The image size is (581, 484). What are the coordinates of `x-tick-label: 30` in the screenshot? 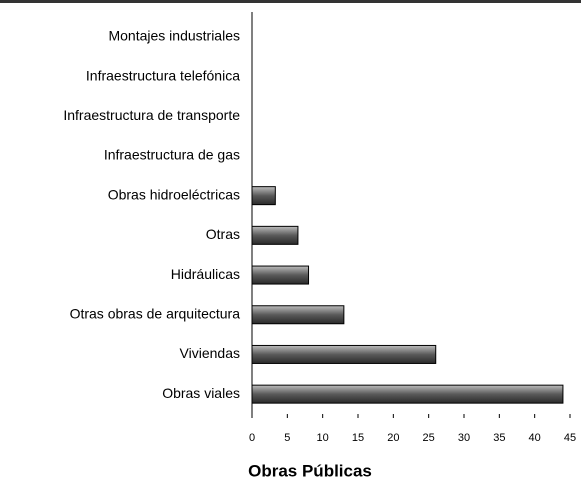 It's located at (464, 438).